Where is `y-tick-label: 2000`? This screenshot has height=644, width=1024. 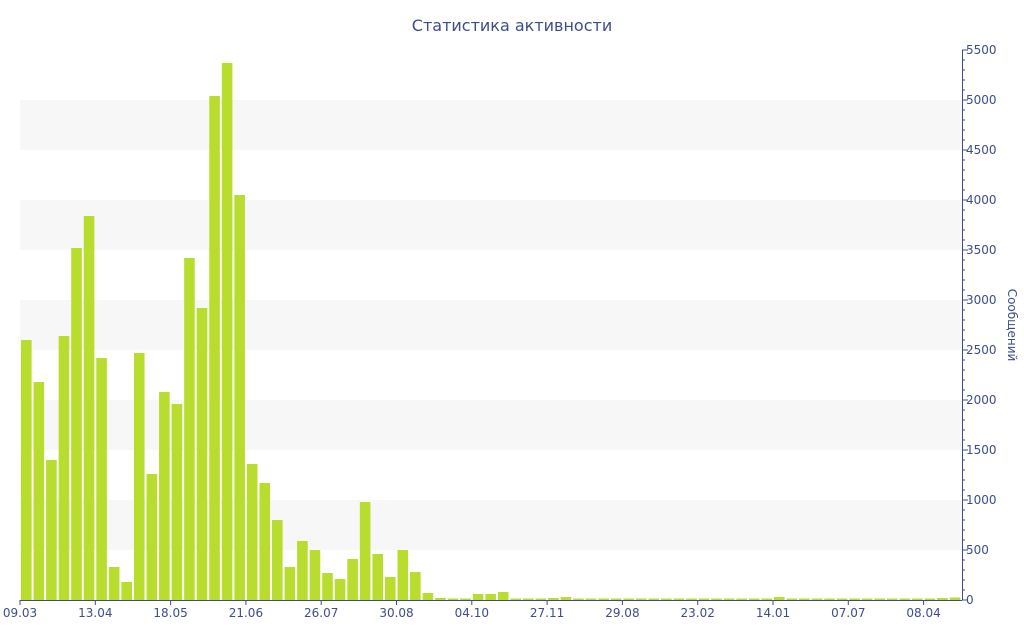
y-tick-label: 2000 is located at coordinates (981, 400).